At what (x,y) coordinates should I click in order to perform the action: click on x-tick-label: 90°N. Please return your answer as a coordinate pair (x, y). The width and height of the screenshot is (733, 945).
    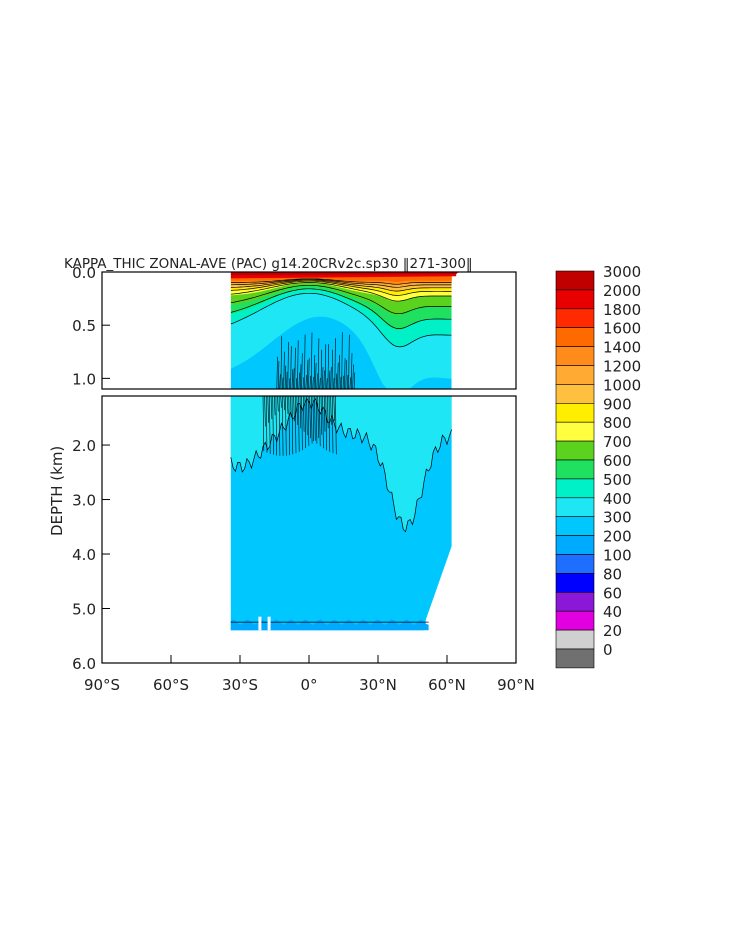
    Looking at the image, I should click on (516, 685).